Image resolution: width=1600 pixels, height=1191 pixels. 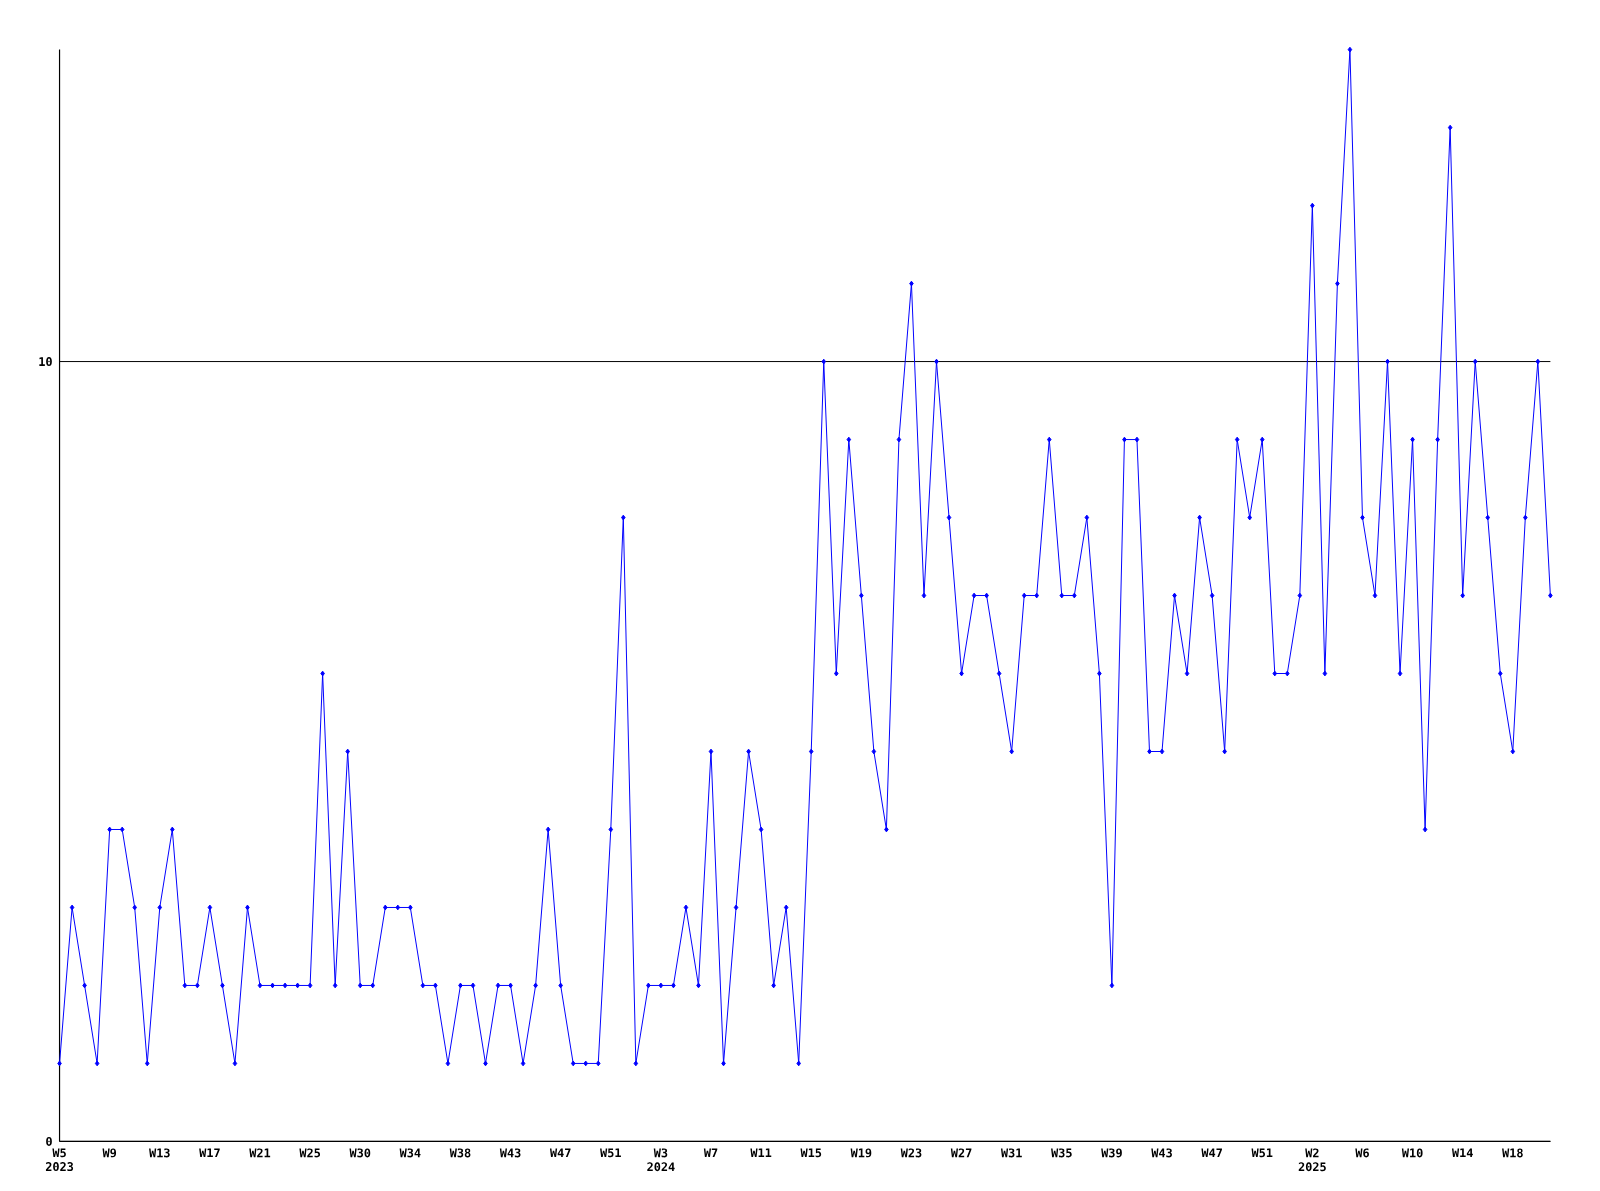 What do you see at coordinates (911, 1153) in the screenshot?
I see `x-tick-label: W23` at bounding box center [911, 1153].